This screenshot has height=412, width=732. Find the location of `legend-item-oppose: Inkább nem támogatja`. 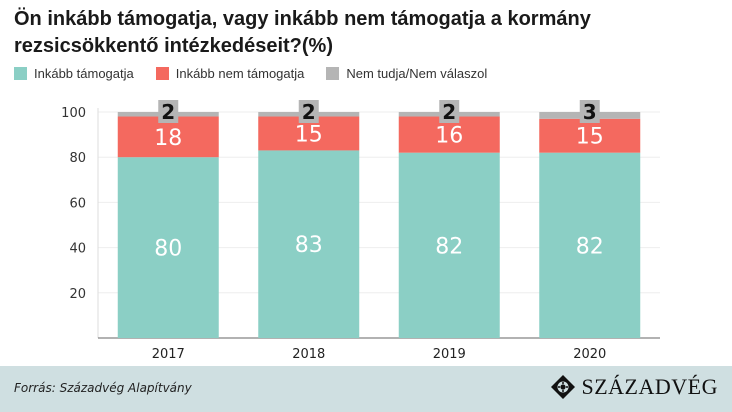

legend-item-oppose: Inkább nem támogatja is located at coordinates (230, 73).